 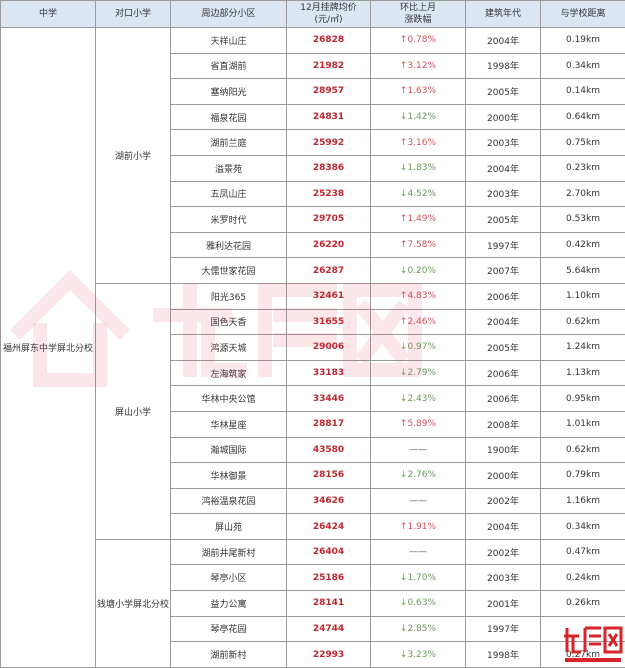 What do you see at coordinates (582, 398) in the screenshot?
I see `distance-cell: 0.95km` at bounding box center [582, 398].